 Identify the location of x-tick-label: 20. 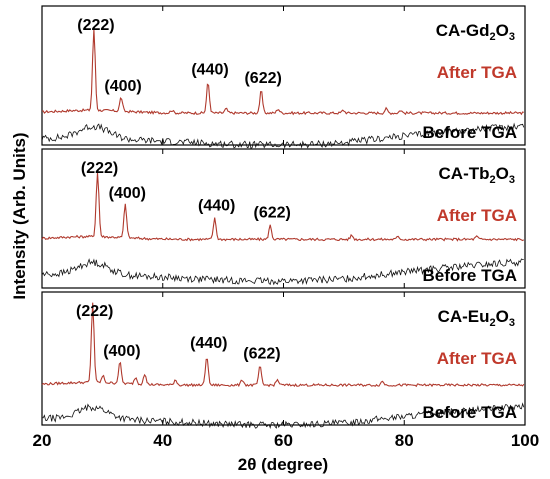
(42, 440).